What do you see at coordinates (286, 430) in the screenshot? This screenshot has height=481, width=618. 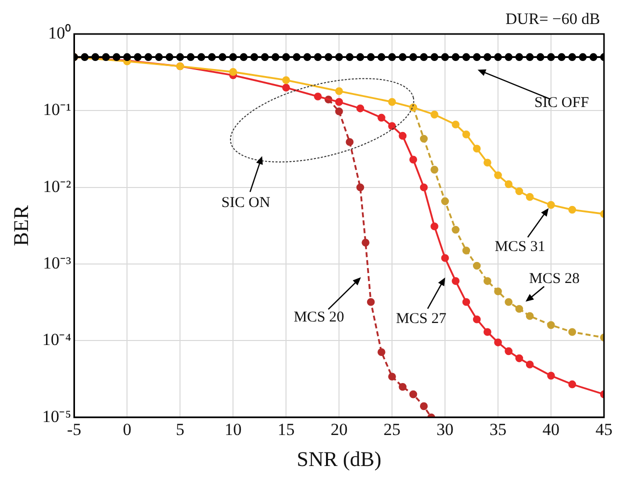 I see `x-tick-label: 15` at bounding box center [286, 430].